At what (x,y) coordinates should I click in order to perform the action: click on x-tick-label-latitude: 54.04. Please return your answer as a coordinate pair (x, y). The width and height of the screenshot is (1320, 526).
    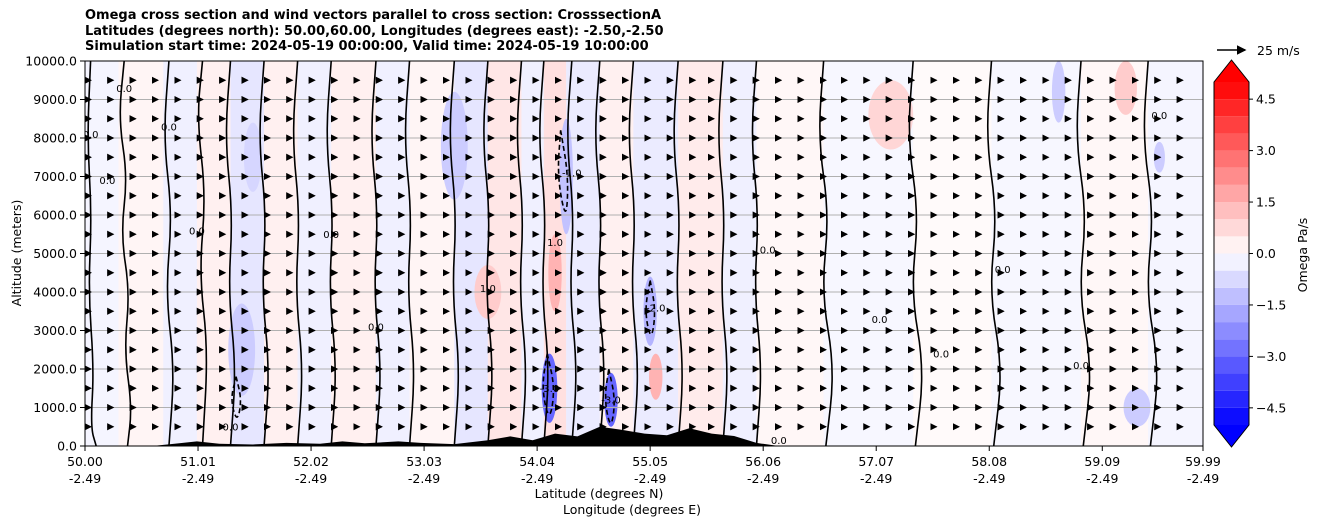
    Looking at the image, I should click on (537, 461).